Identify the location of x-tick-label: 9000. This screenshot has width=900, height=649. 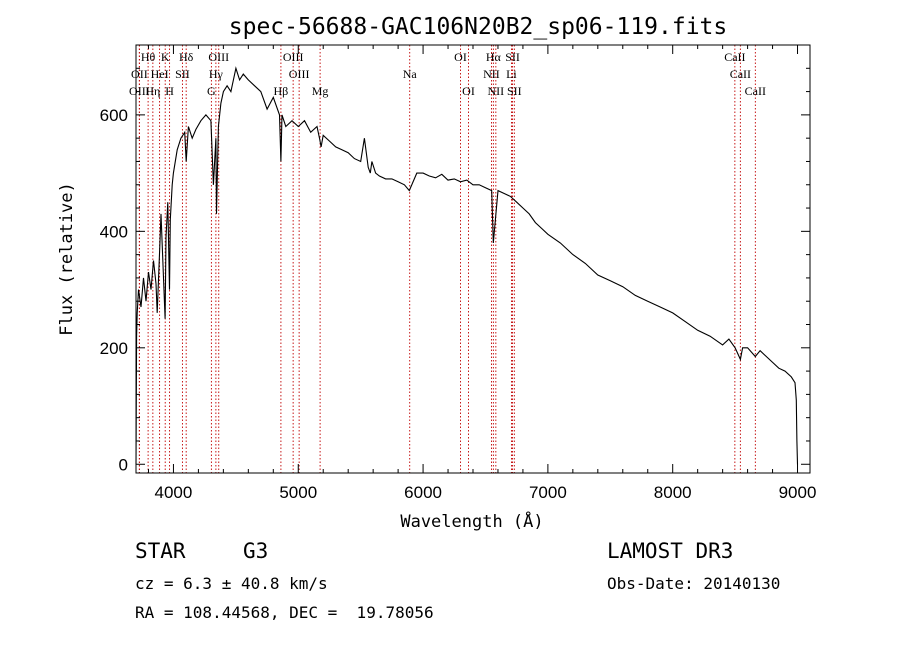
(798, 492).